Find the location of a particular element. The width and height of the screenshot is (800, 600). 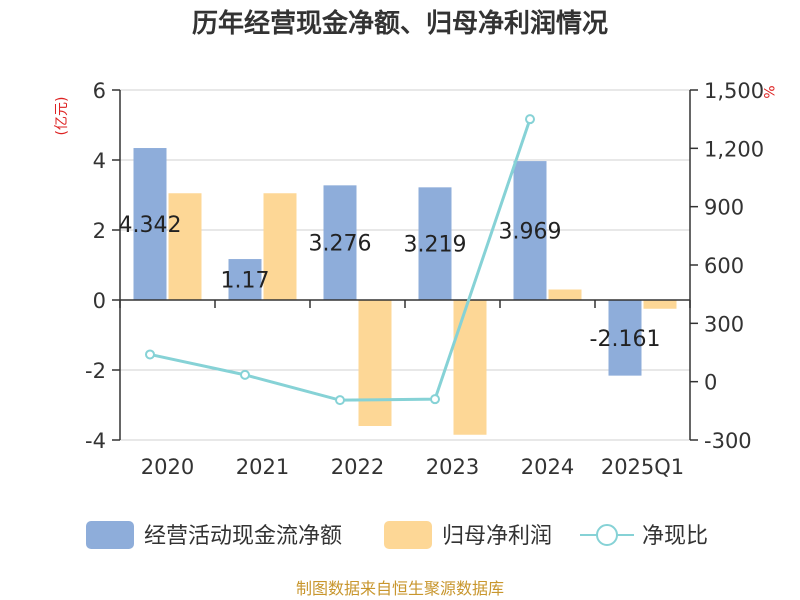

y-right-tick-label: 0 is located at coordinates (710, 383).